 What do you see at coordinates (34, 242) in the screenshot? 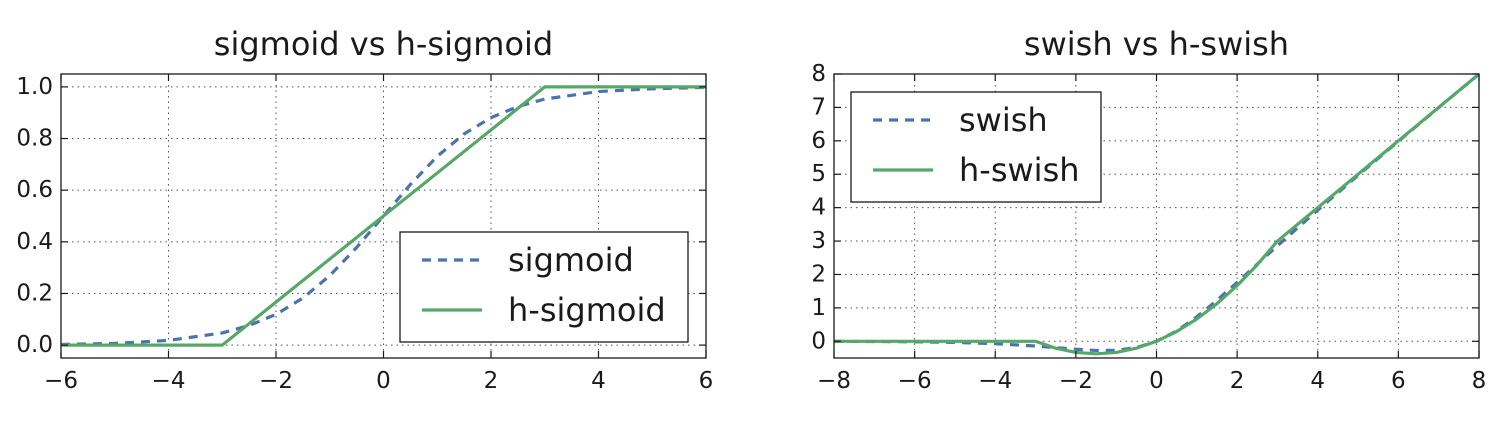
I see `y-tick-label: 0.4` at bounding box center [34, 242].